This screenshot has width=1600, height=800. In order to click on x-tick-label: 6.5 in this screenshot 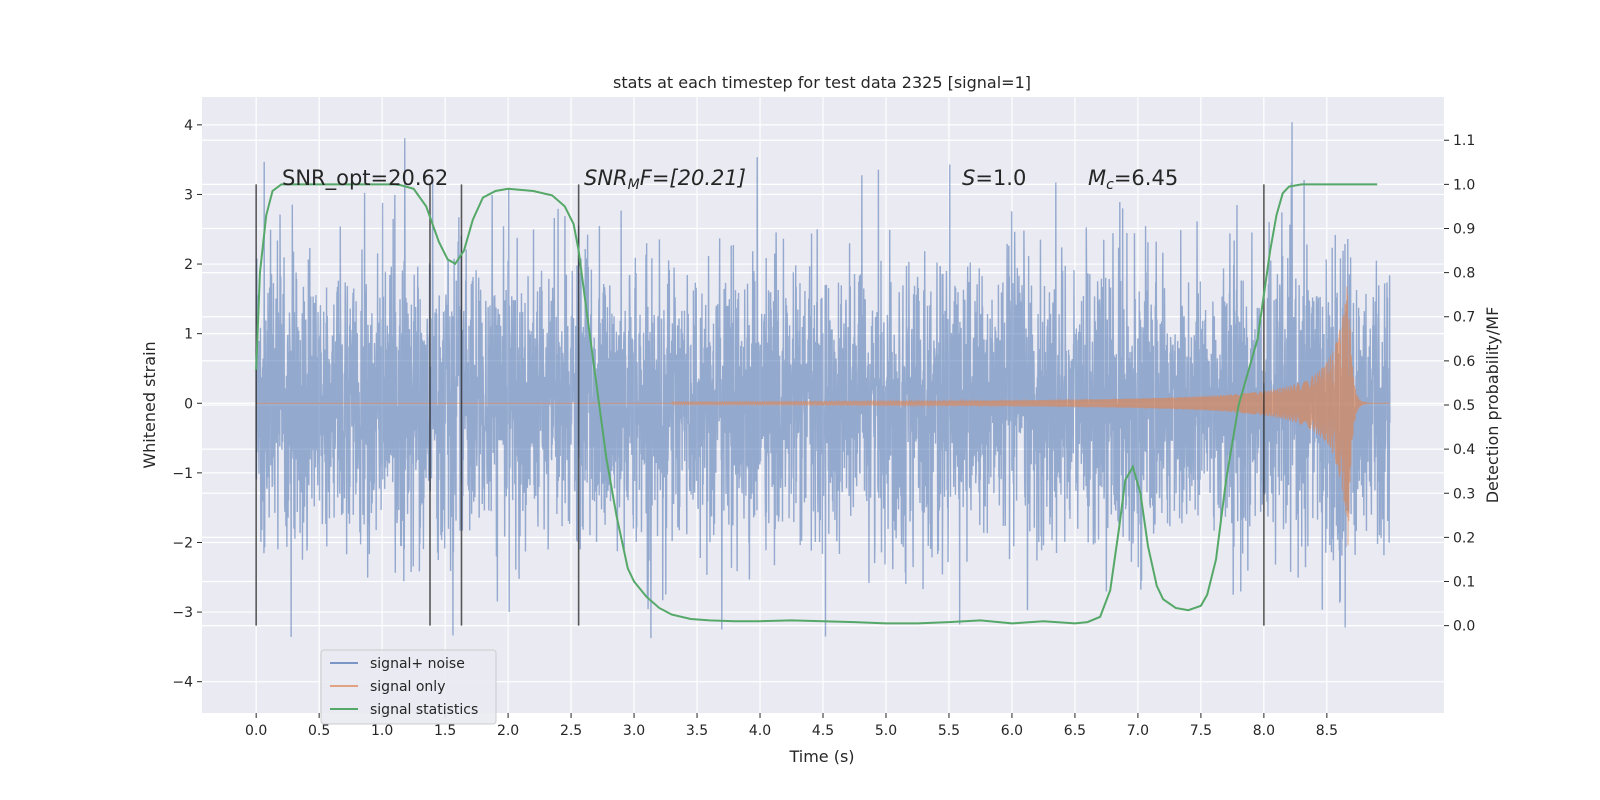, I will do `click(1075, 731)`.